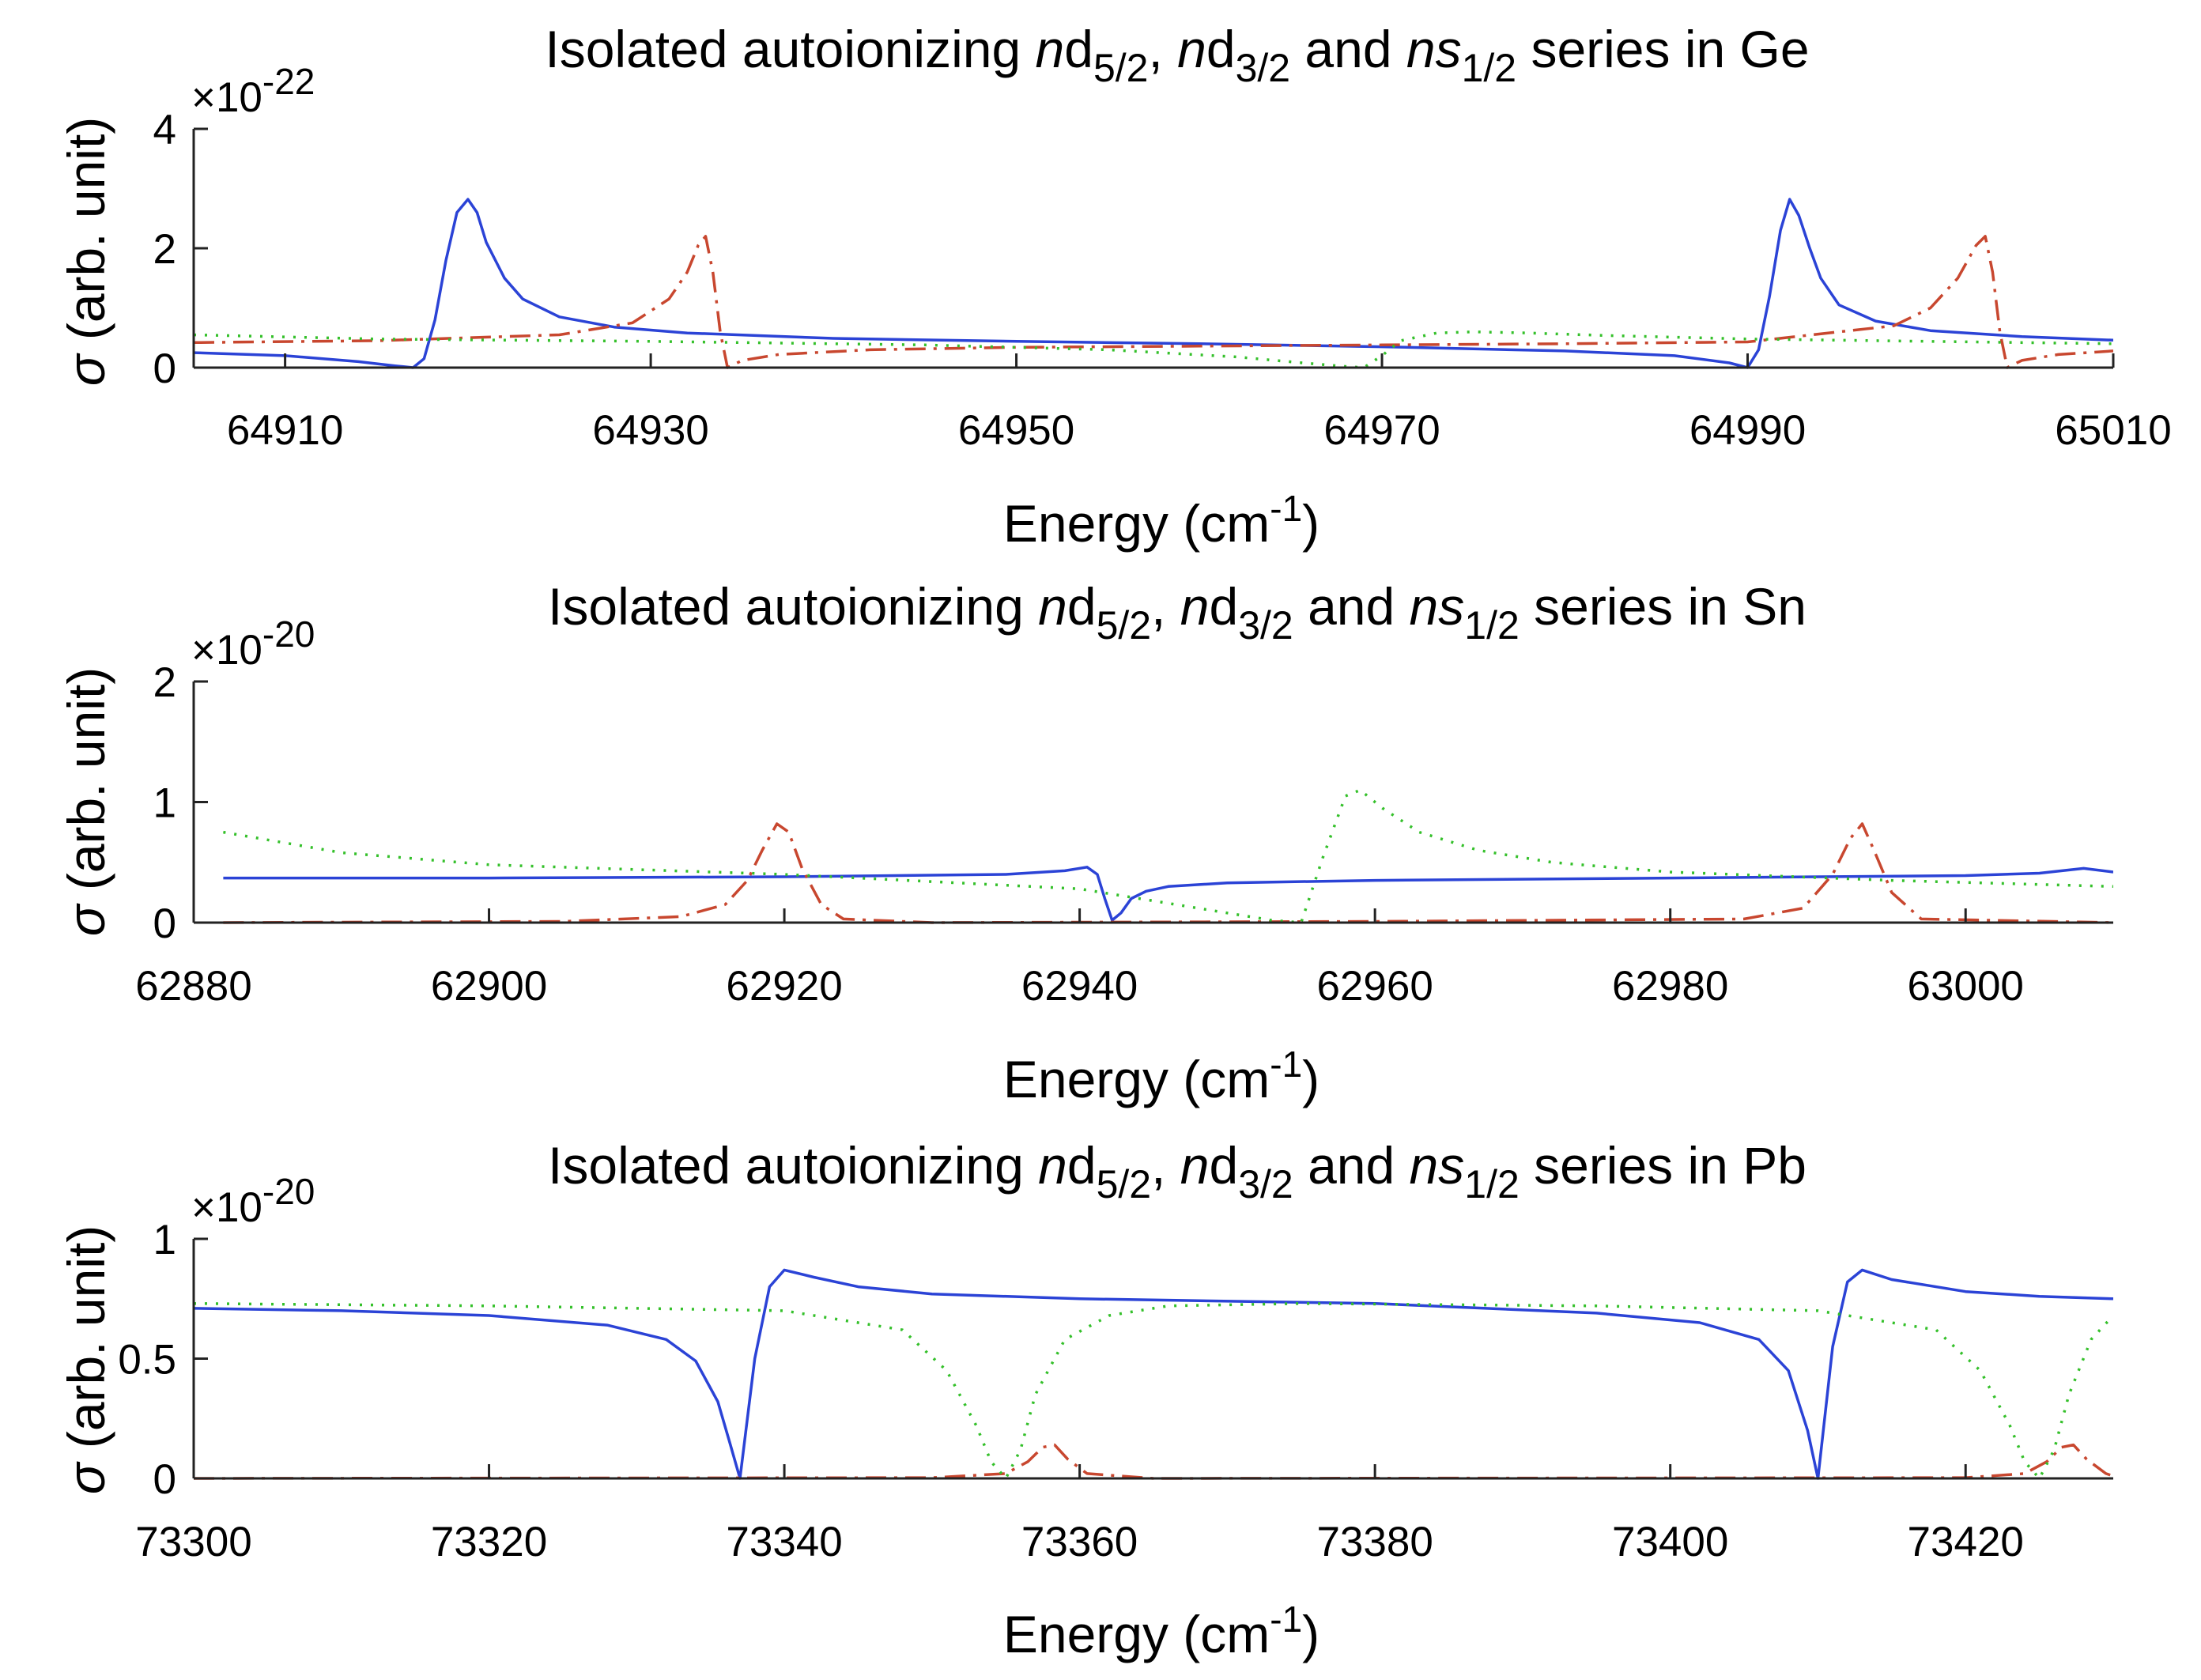  I want to click on y-axis-label: σ (arb. unit), so click(86, 1360).